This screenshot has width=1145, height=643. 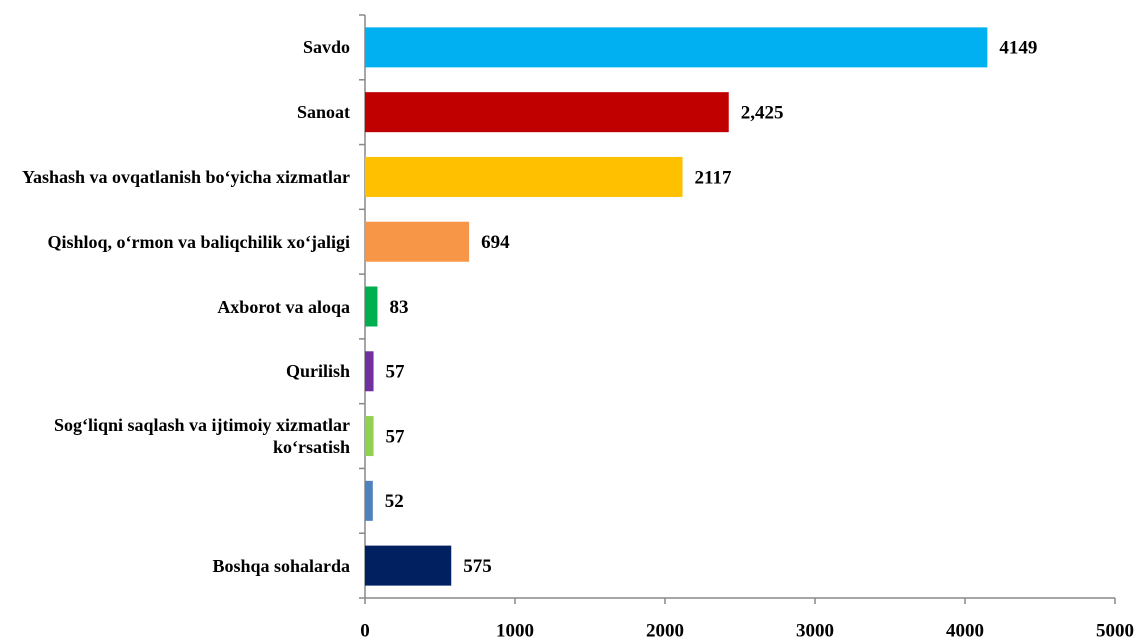 What do you see at coordinates (317, 371) in the screenshot?
I see `category-label: Qurilish` at bounding box center [317, 371].